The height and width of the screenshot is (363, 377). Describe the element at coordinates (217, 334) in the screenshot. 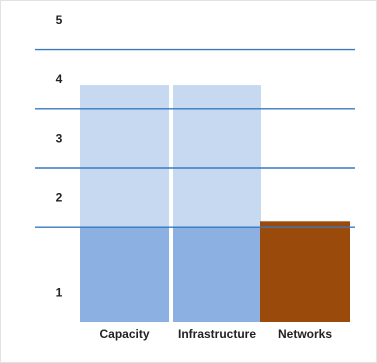

I see `x-category-label-infrastructure: Infrastructure` at that location.